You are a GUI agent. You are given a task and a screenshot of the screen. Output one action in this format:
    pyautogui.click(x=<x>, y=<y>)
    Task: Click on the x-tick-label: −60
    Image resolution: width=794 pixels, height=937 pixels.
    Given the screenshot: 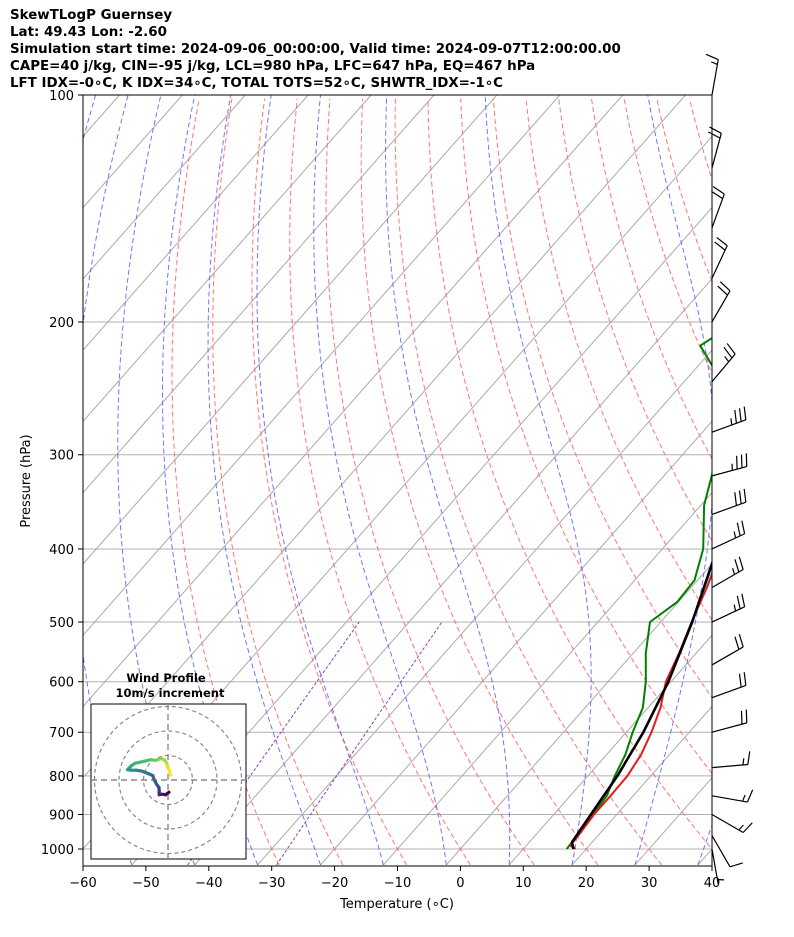 What is the action you would take?
    pyautogui.click(x=82, y=883)
    